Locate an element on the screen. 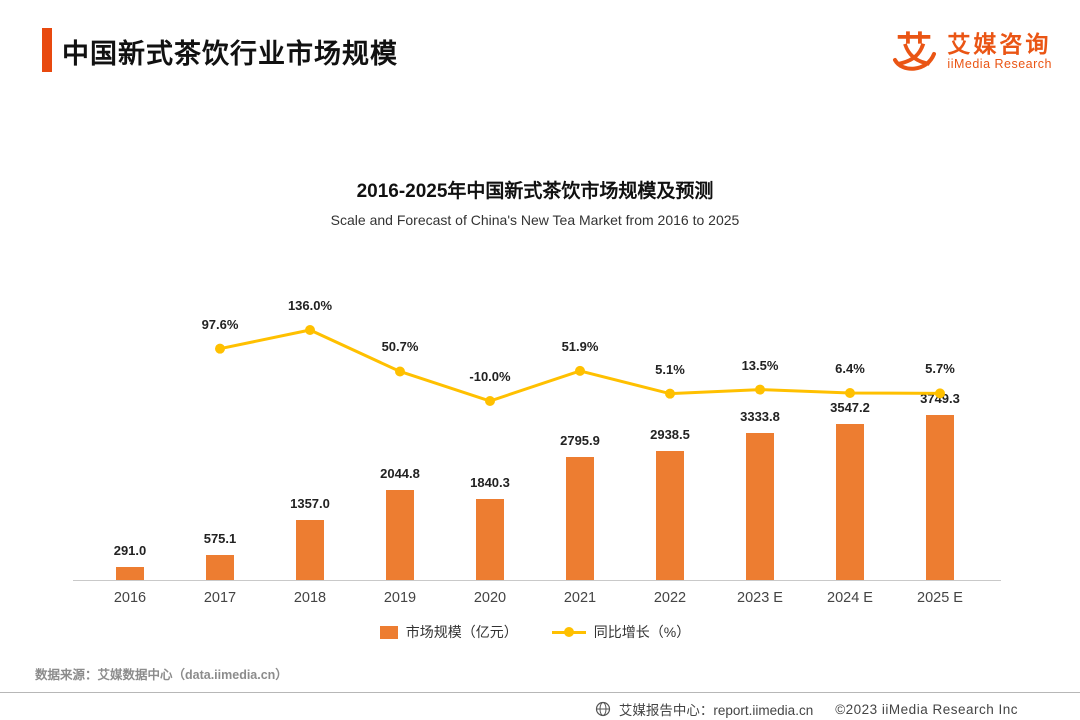  footer-report-center: 艾媒报告中心：report.iimedia.cn is located at coordinates (716, 710).